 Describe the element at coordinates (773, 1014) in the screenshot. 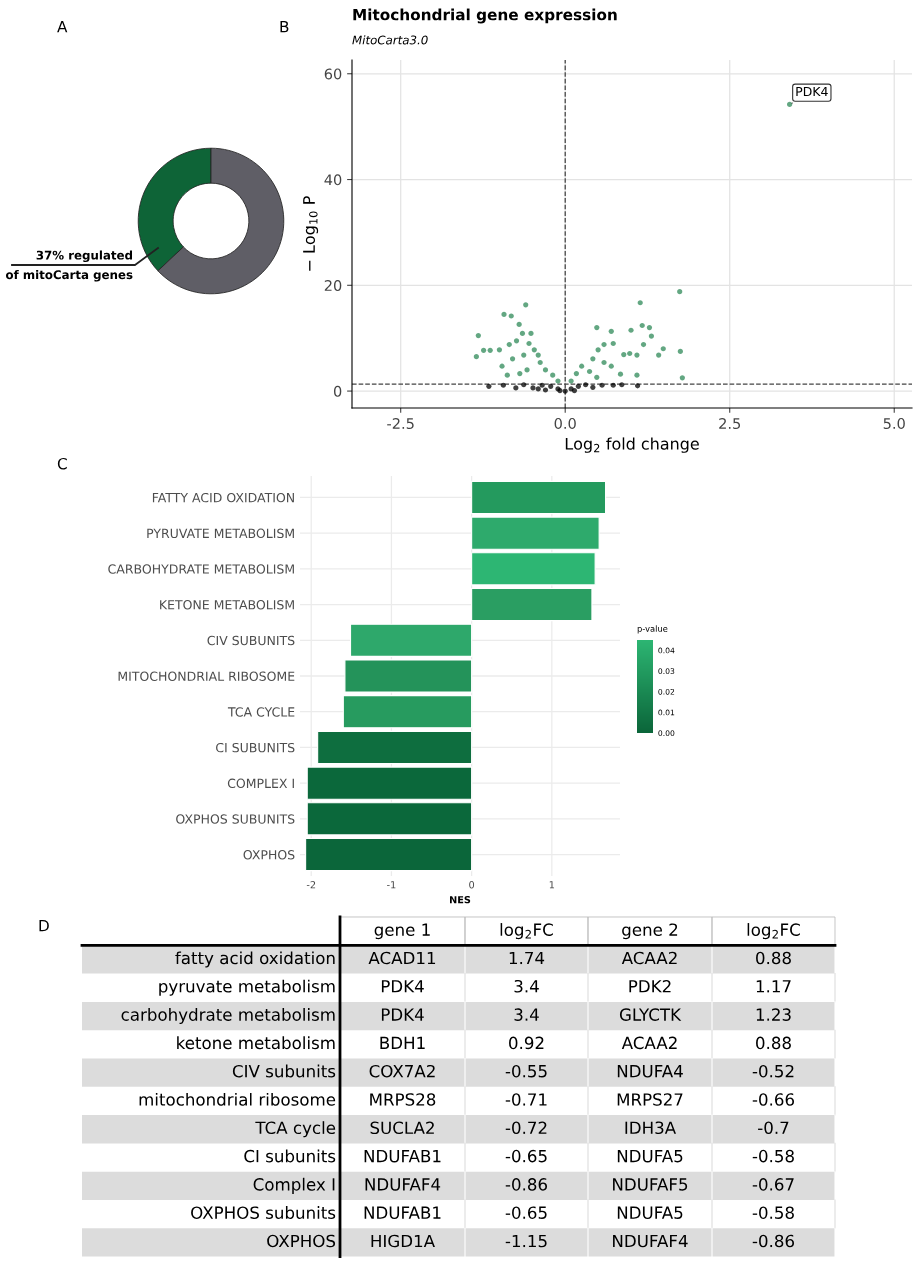

I see `text: 1.23` at that location.